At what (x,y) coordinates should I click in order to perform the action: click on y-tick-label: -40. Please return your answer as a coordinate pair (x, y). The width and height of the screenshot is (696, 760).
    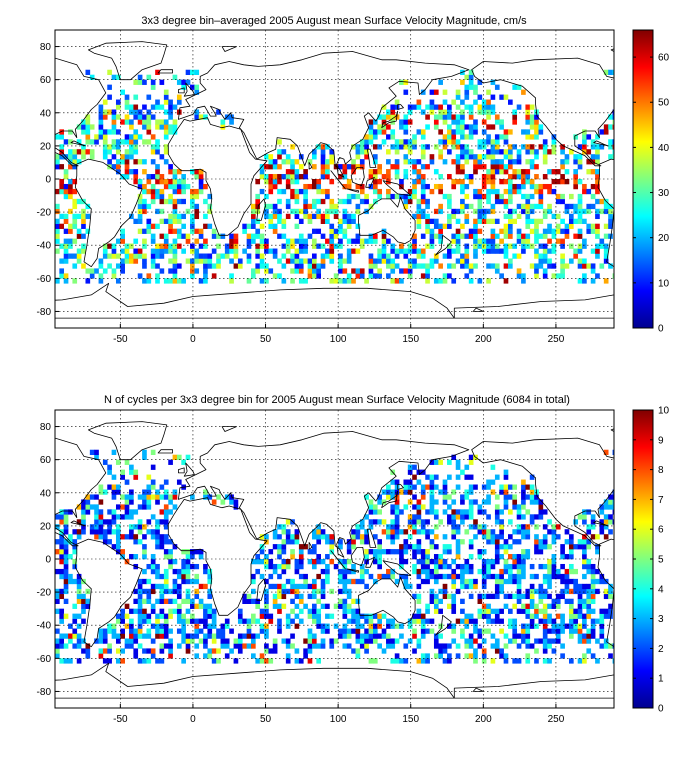
    Looking at the image, I should click on (44, 626).